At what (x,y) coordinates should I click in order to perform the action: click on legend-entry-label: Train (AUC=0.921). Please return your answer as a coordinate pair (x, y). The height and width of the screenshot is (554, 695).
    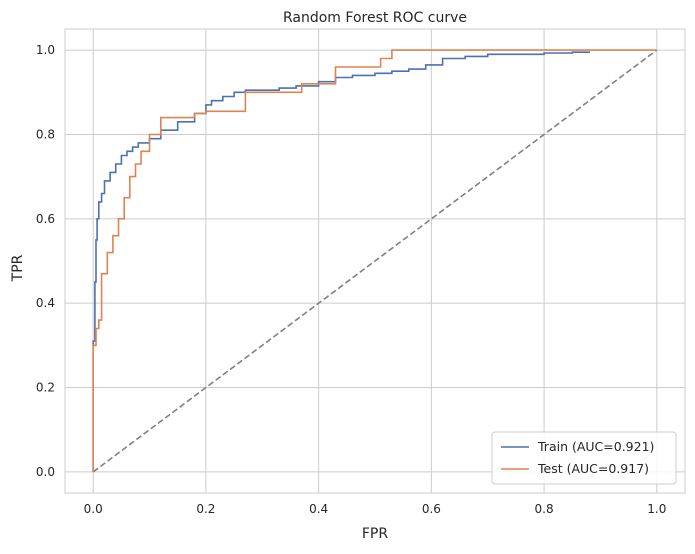
    Looking at the image, I should click on (595, 446).